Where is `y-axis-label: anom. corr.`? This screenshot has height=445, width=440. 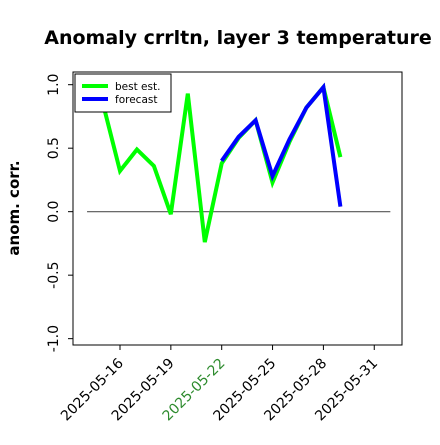 y-axis-label: anom. corr. is located at coordinates (14, 207).